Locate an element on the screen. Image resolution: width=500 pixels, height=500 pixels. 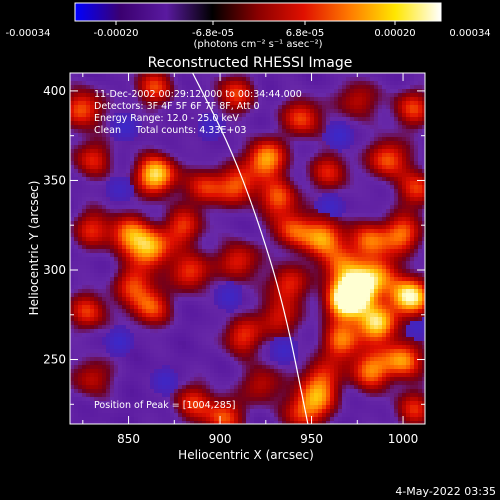
info-line-counts: Clean Total counts: 4.33E+03 is located at coordinates (170, 130).